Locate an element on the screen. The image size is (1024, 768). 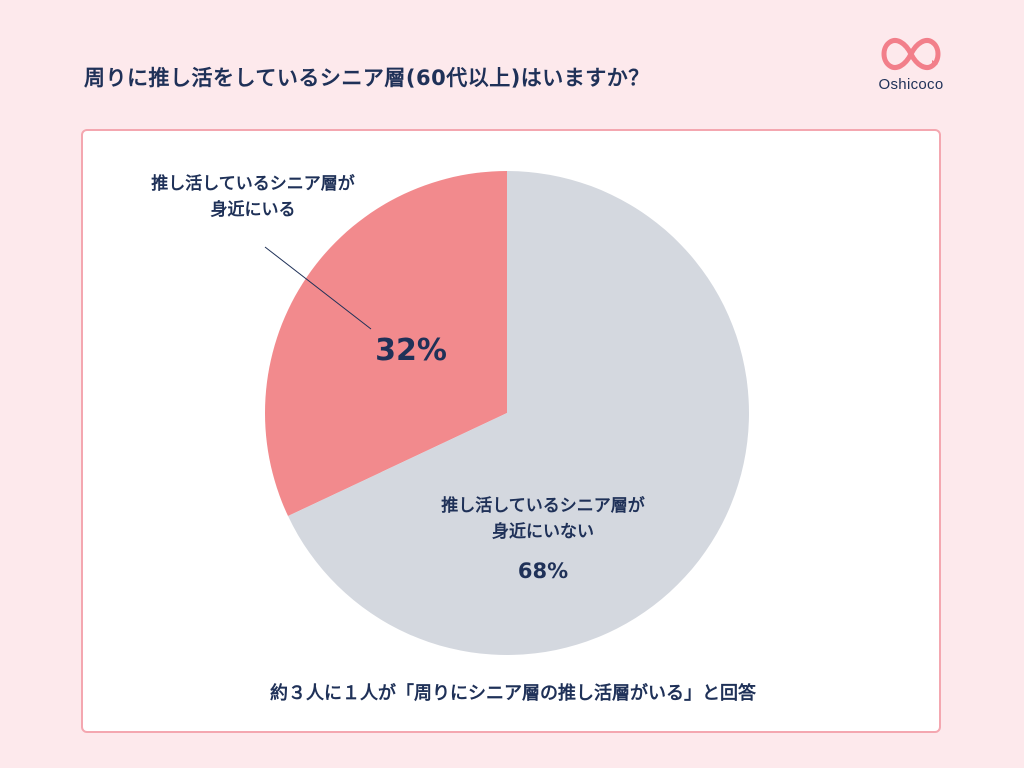
page-title: 周りに推し活をしているシニア層(60代以上)はいますか？ is located at coordinates (367, 78).